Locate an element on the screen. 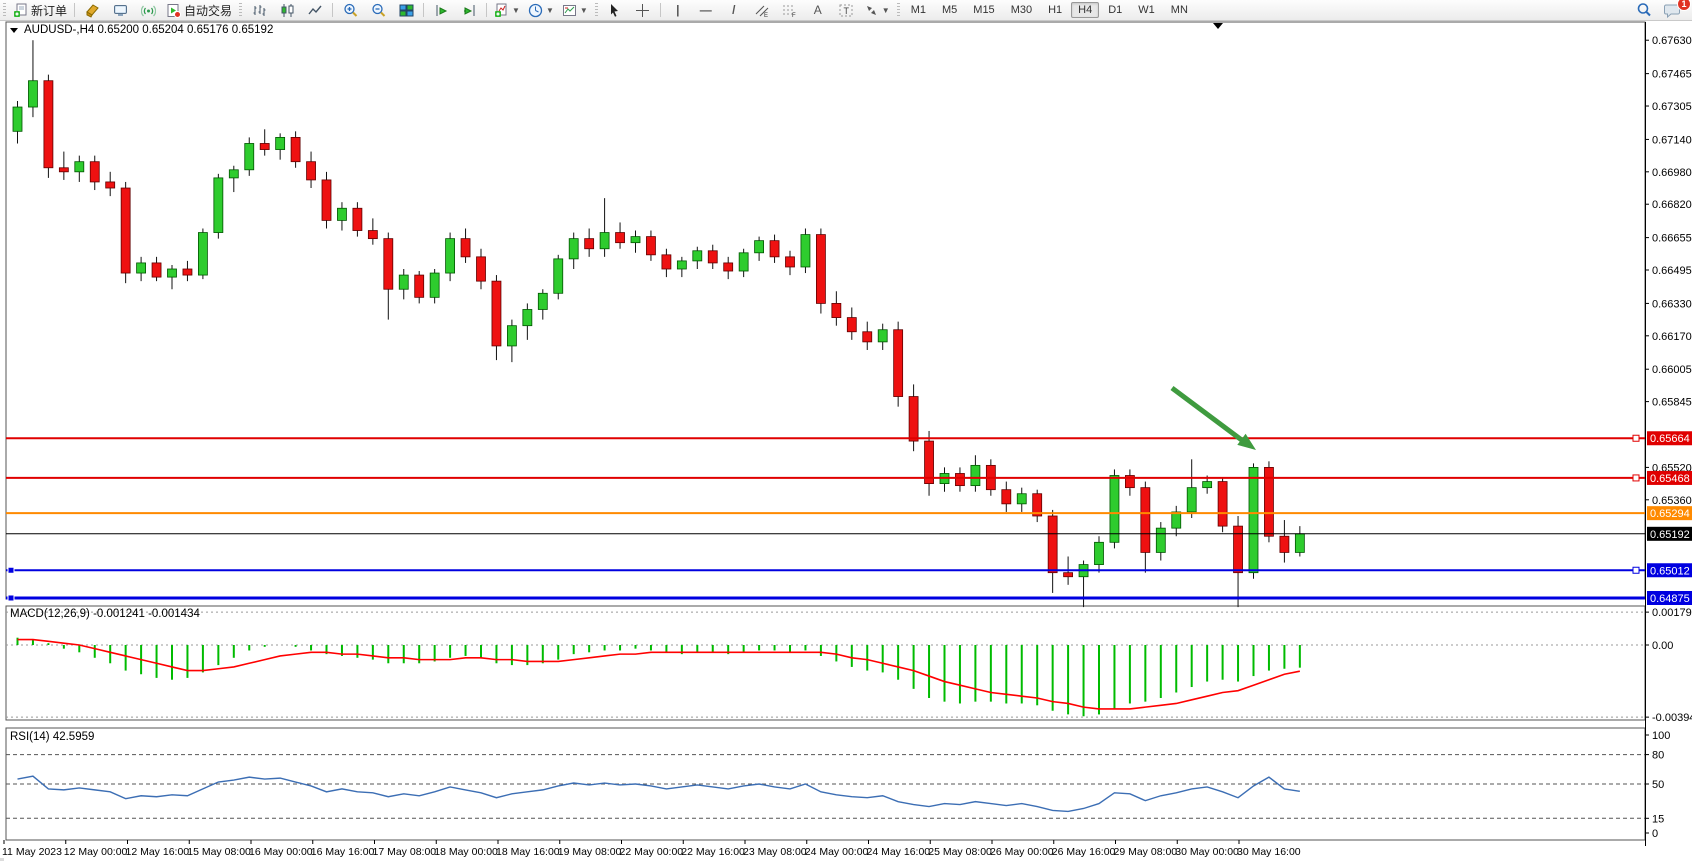 Image resolution: width=1692 pixels, height=861 pixels. terminal-button is located at coordinates (120, 10).